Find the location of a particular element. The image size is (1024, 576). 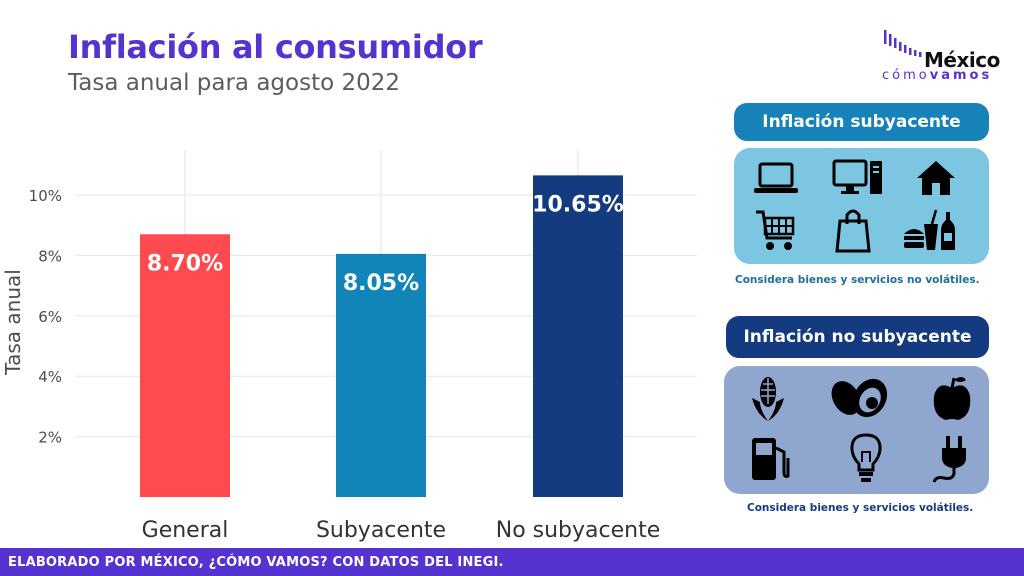

bar-value-label: 10.65% is located at coordinates (578, 204).